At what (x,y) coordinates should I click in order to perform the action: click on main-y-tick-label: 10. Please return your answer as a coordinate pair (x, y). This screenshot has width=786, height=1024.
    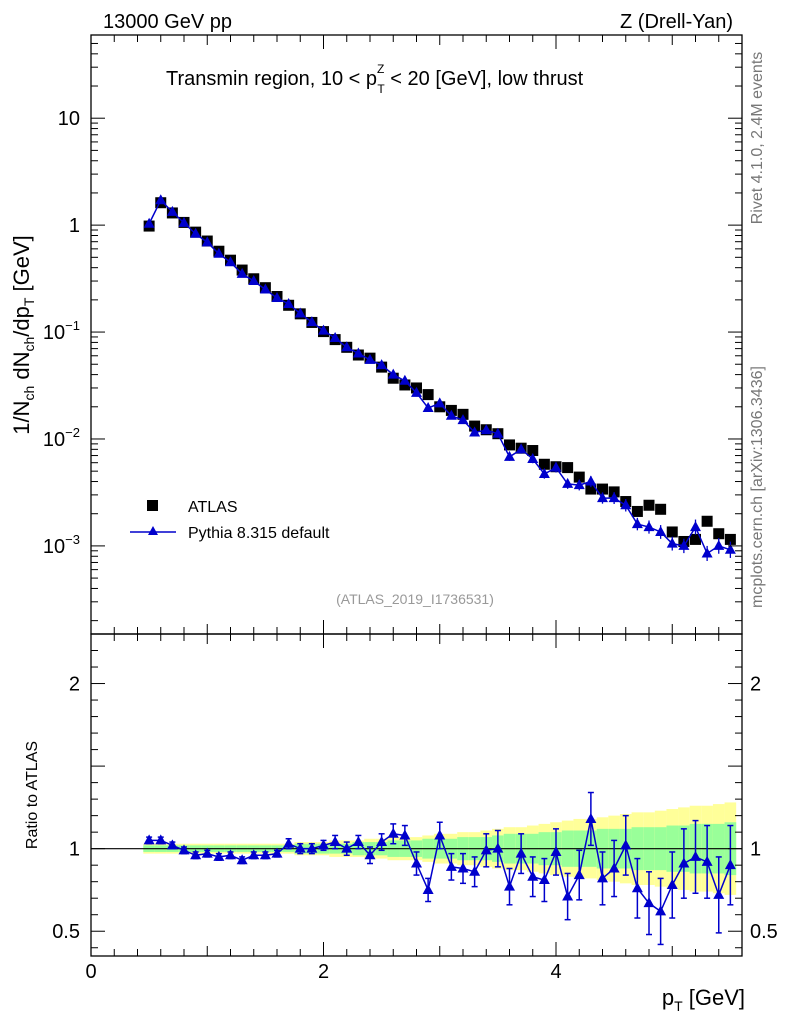
    Looking at the image, I should click on (69, 119).